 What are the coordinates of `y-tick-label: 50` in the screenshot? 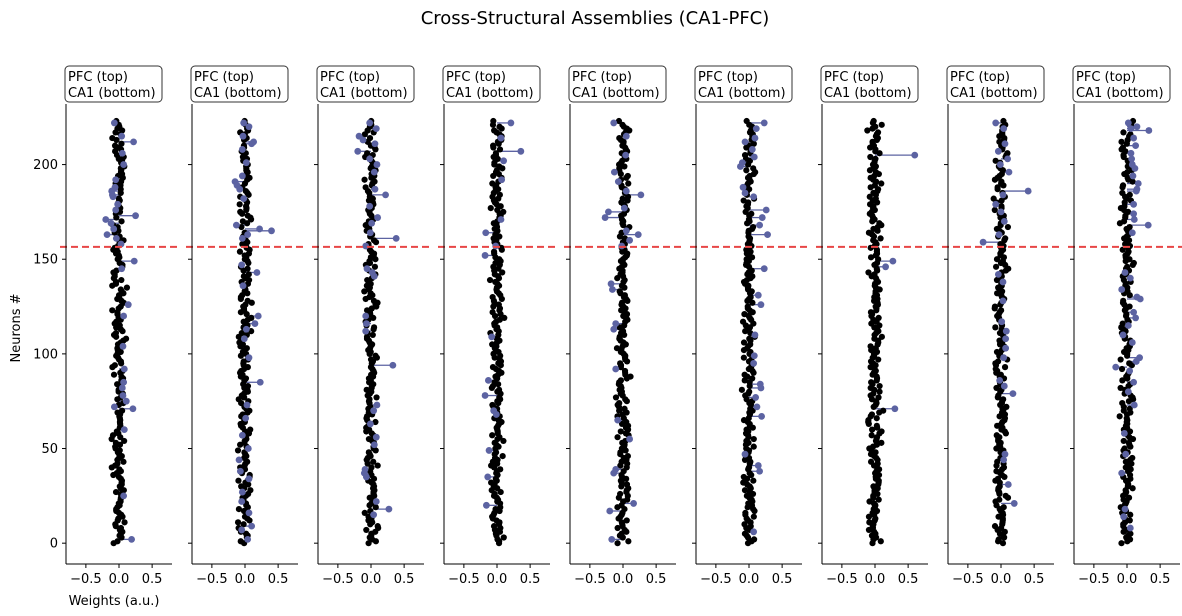 It's located at (49, 449).